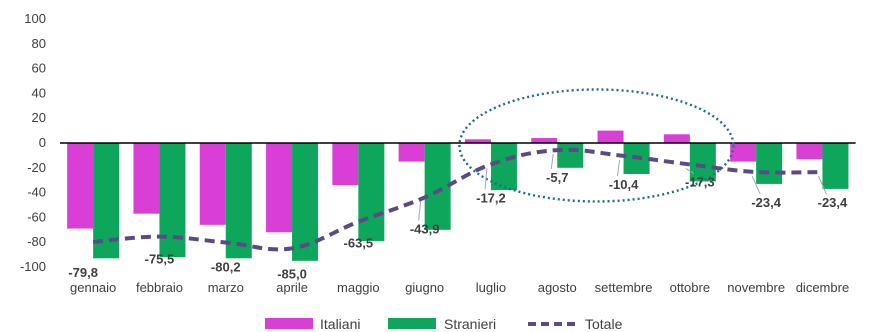 The width and height of the screenshot is (870, 332). Describe the element at coordinates (33, 142) in the screenshot. I see `y-axis: 100 80 60 40 20 0 -20 -40 -60 -80 -100` at that location.